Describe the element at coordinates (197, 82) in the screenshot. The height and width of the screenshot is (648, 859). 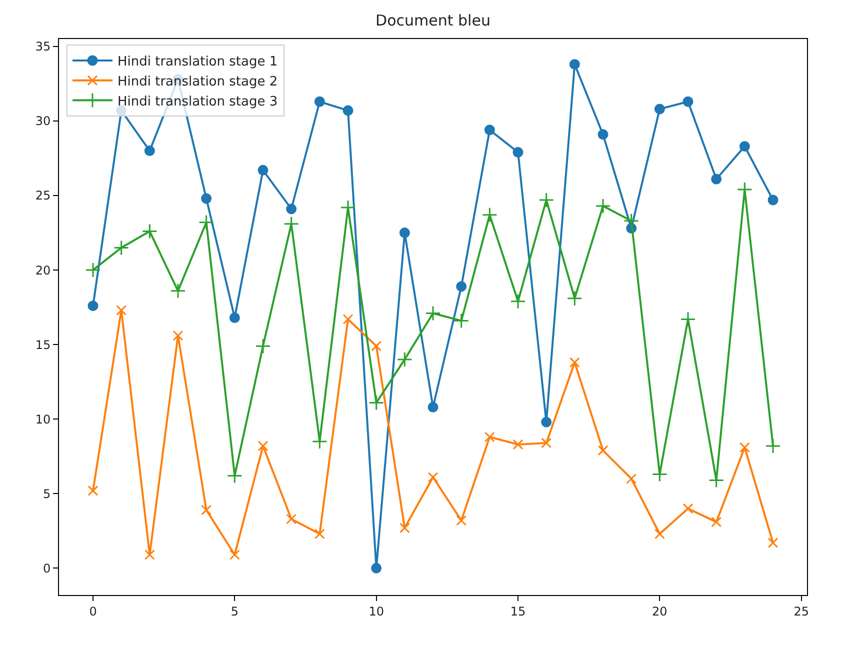
I see `legend-label: Hindi translation stage 2` at that location.